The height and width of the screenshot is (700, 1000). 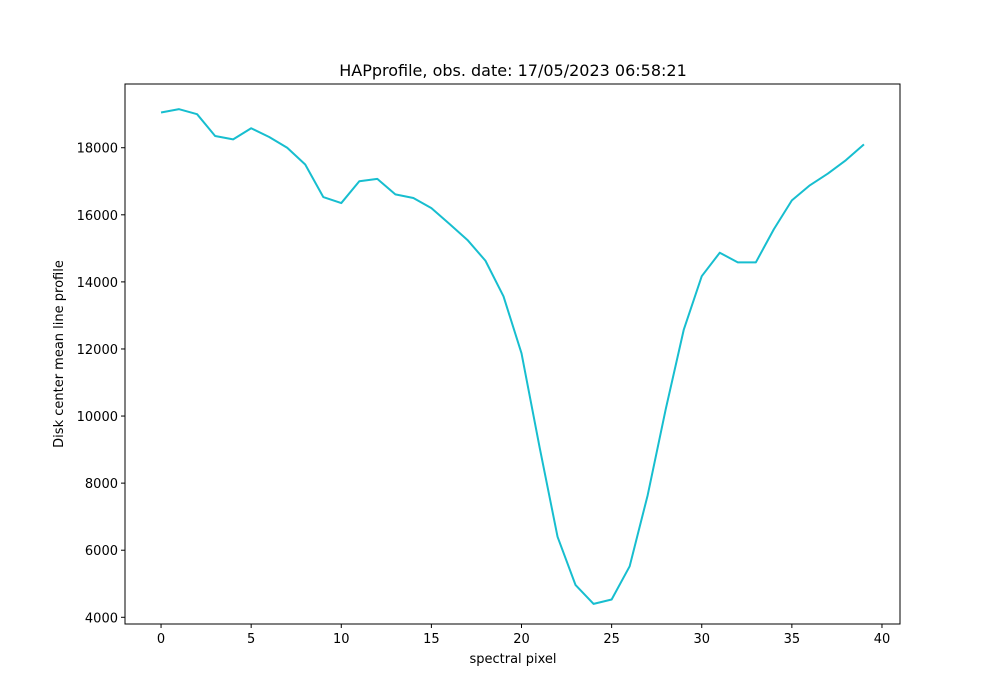 I want to click on y-tick-label: 18000, so click(x=97, y=149).